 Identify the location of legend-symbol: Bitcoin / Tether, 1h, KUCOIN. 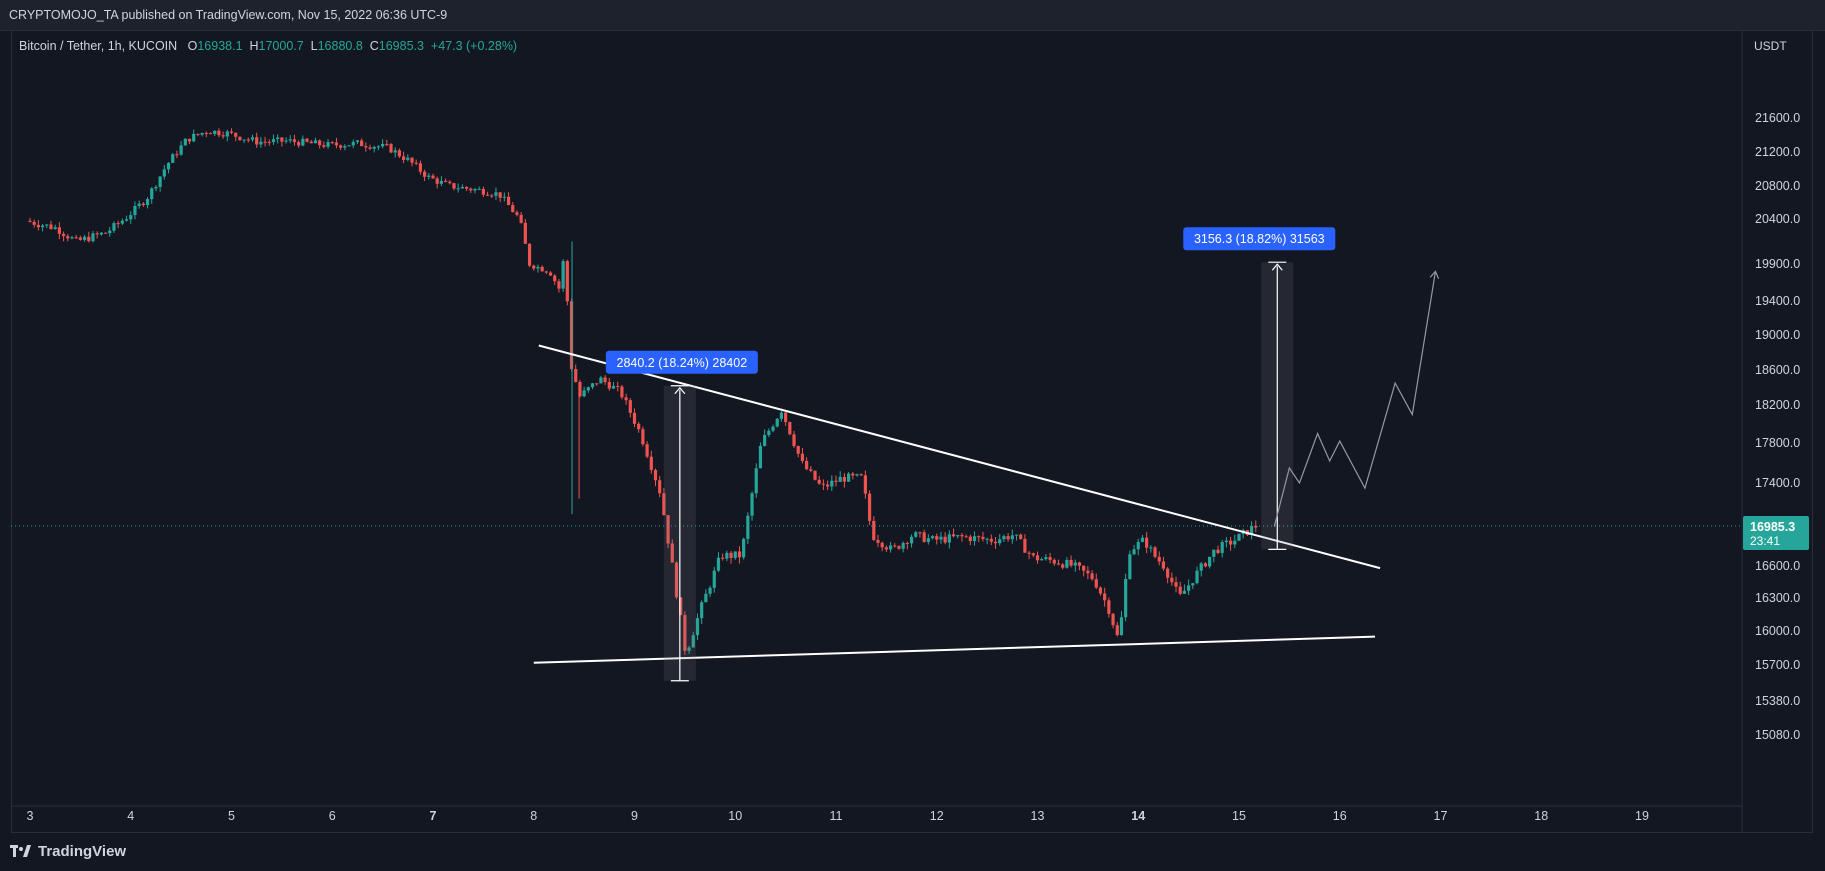
(98, 46).